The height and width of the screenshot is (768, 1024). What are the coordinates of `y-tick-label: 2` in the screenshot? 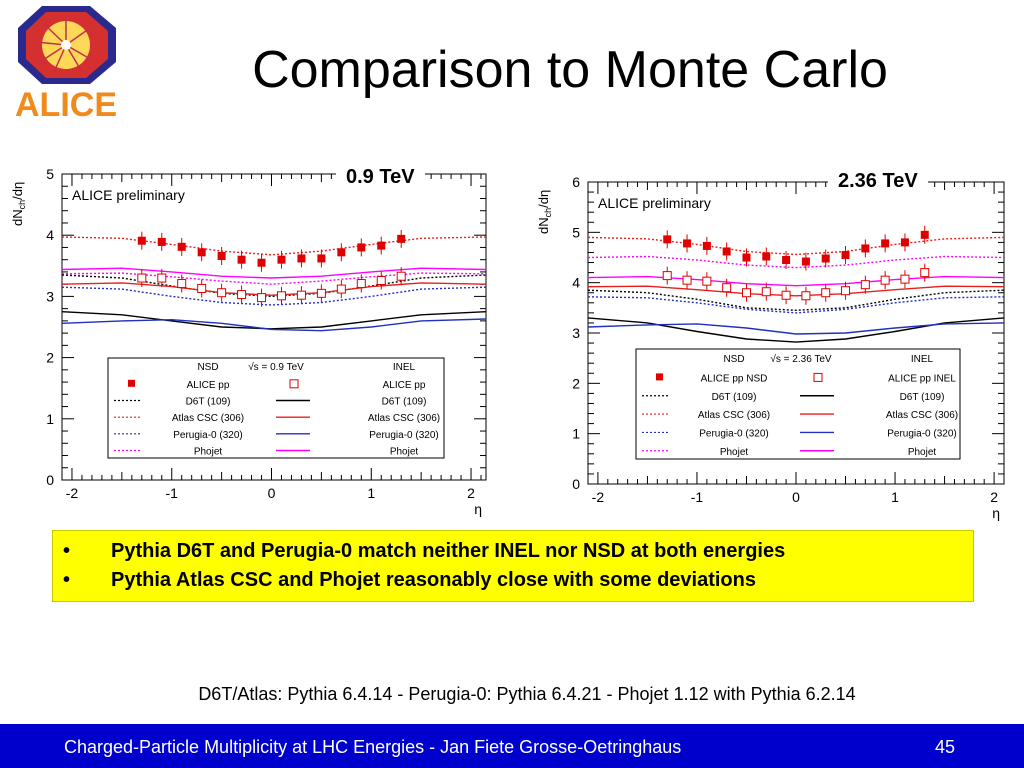 It's located at (576, 383).